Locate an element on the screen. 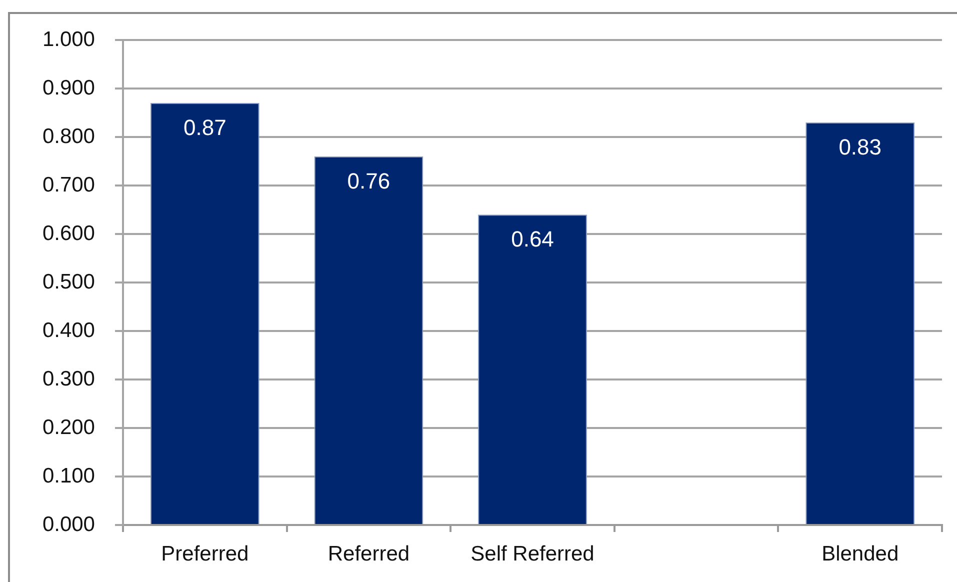  y-tick-label: 1.000 is located at coordinates (68, 39).